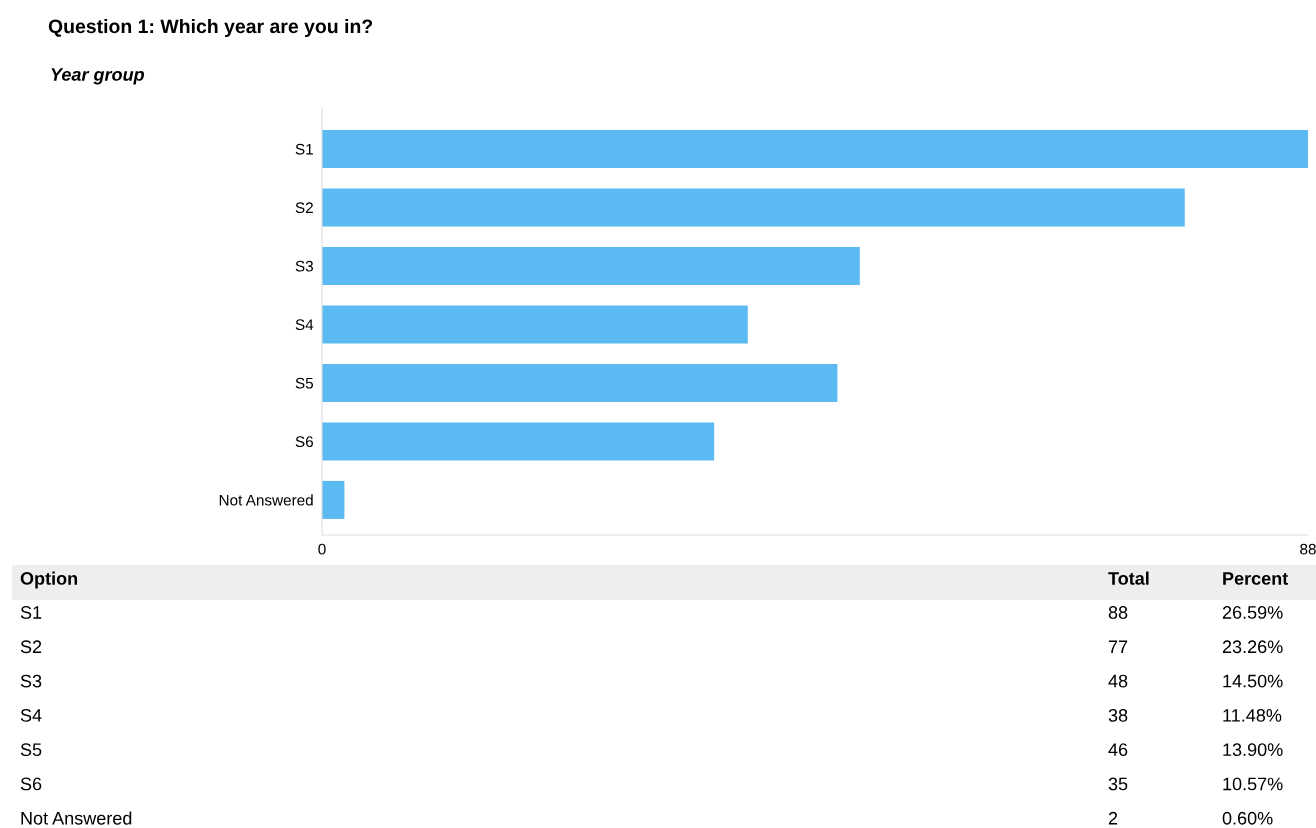  What do you see at coordinates (1253, 784) in the screenshot?
I see `text: 10.57%` at bounding box center [1253, 784].